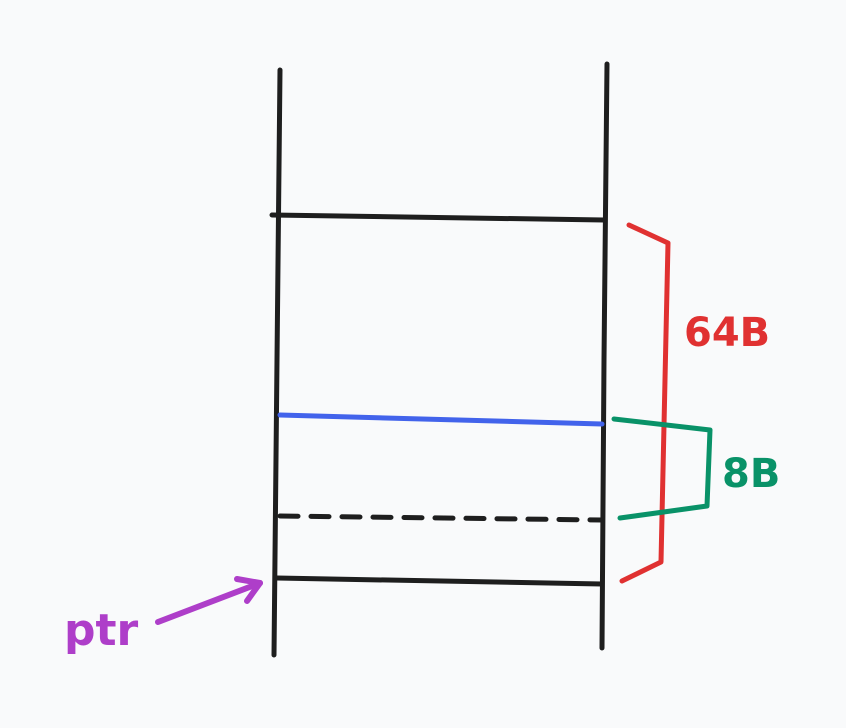 This screenshot has height=728, width=846. I want to click on green-bracket, so click(662, 468).